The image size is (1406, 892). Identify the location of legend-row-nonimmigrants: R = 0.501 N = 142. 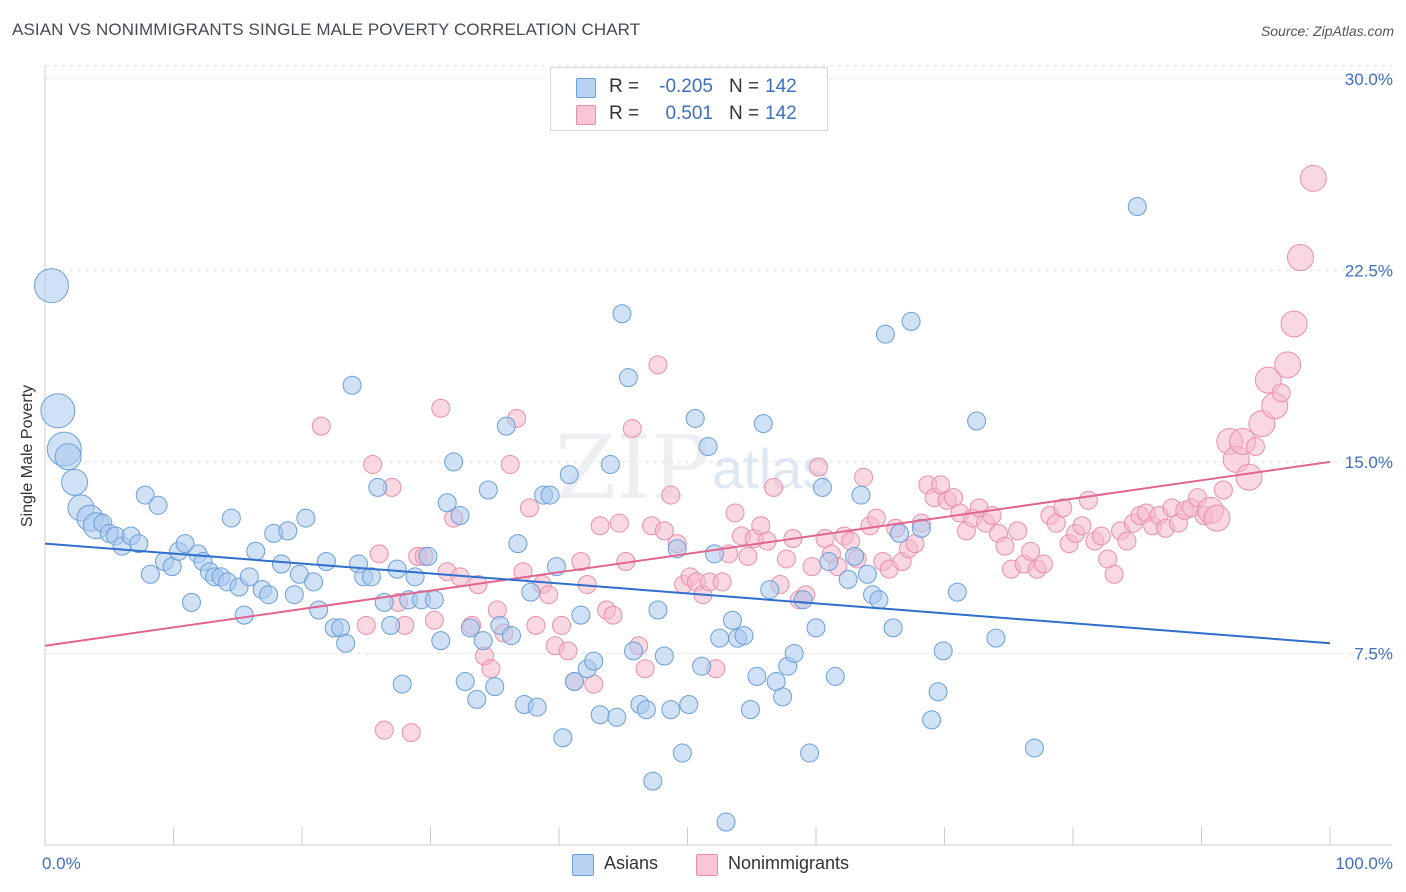
(689, 114).